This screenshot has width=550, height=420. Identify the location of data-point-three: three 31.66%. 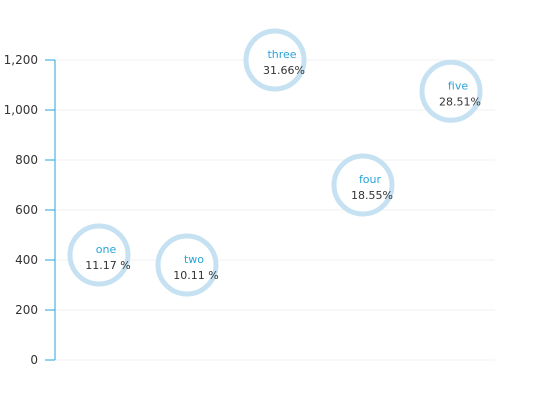
(275, 60).